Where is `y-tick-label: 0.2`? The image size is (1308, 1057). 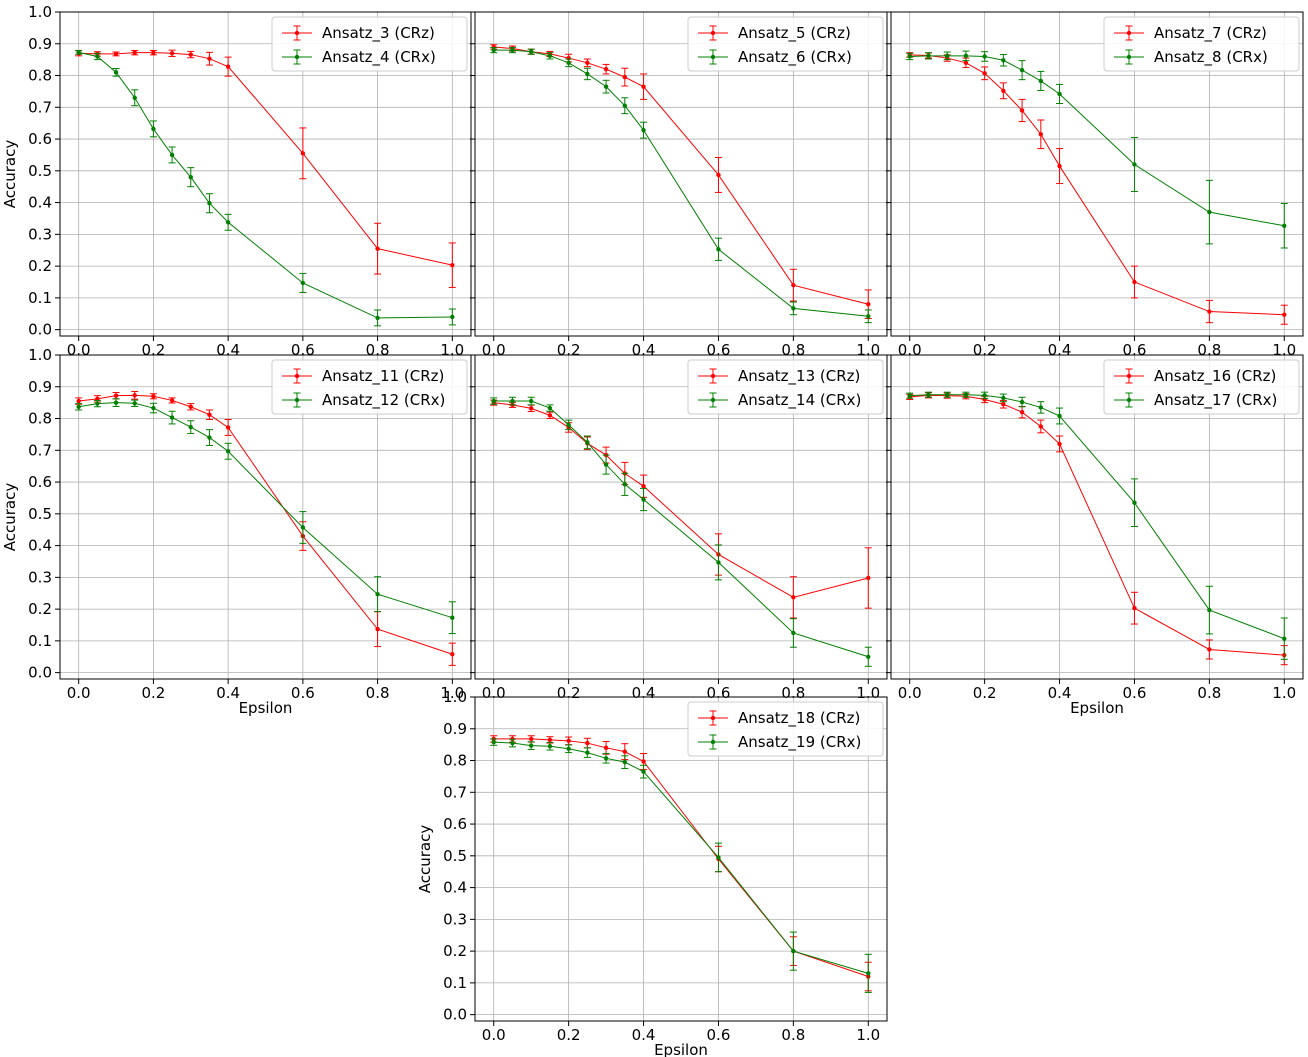 y-tick-label: 0.2 is located at coordinates (40, 266).